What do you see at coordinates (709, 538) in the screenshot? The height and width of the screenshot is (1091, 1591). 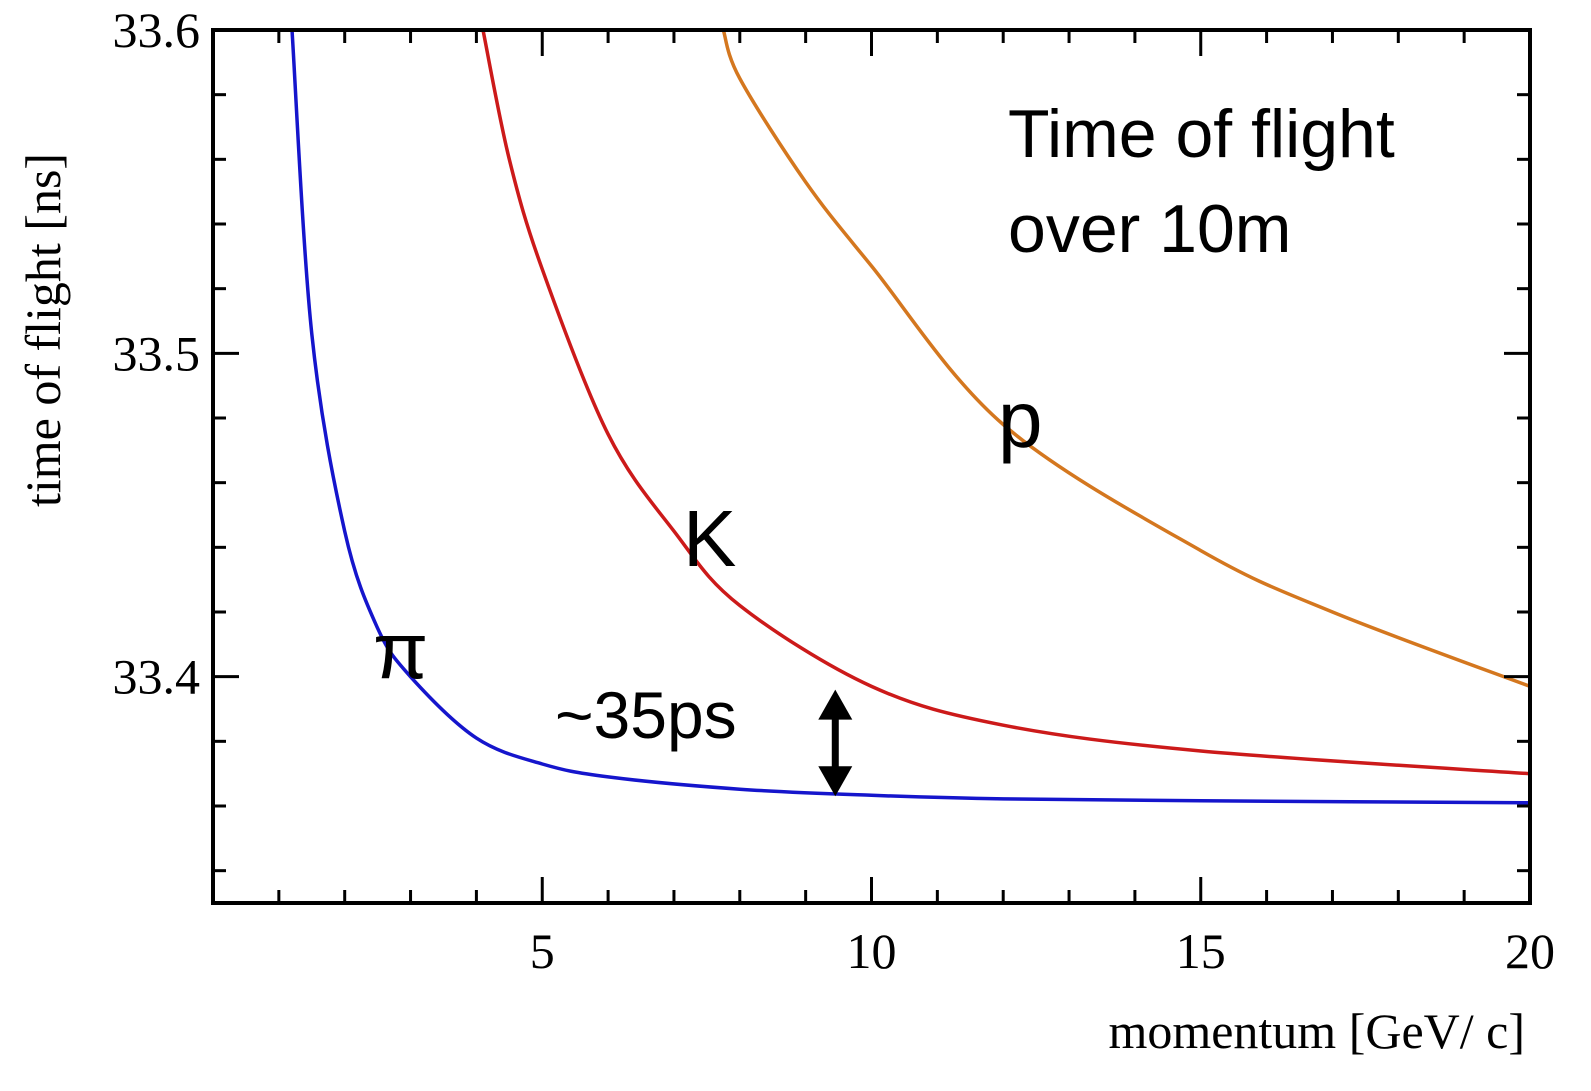 I see `series-label-k: K` at bounding box center [709, 538].